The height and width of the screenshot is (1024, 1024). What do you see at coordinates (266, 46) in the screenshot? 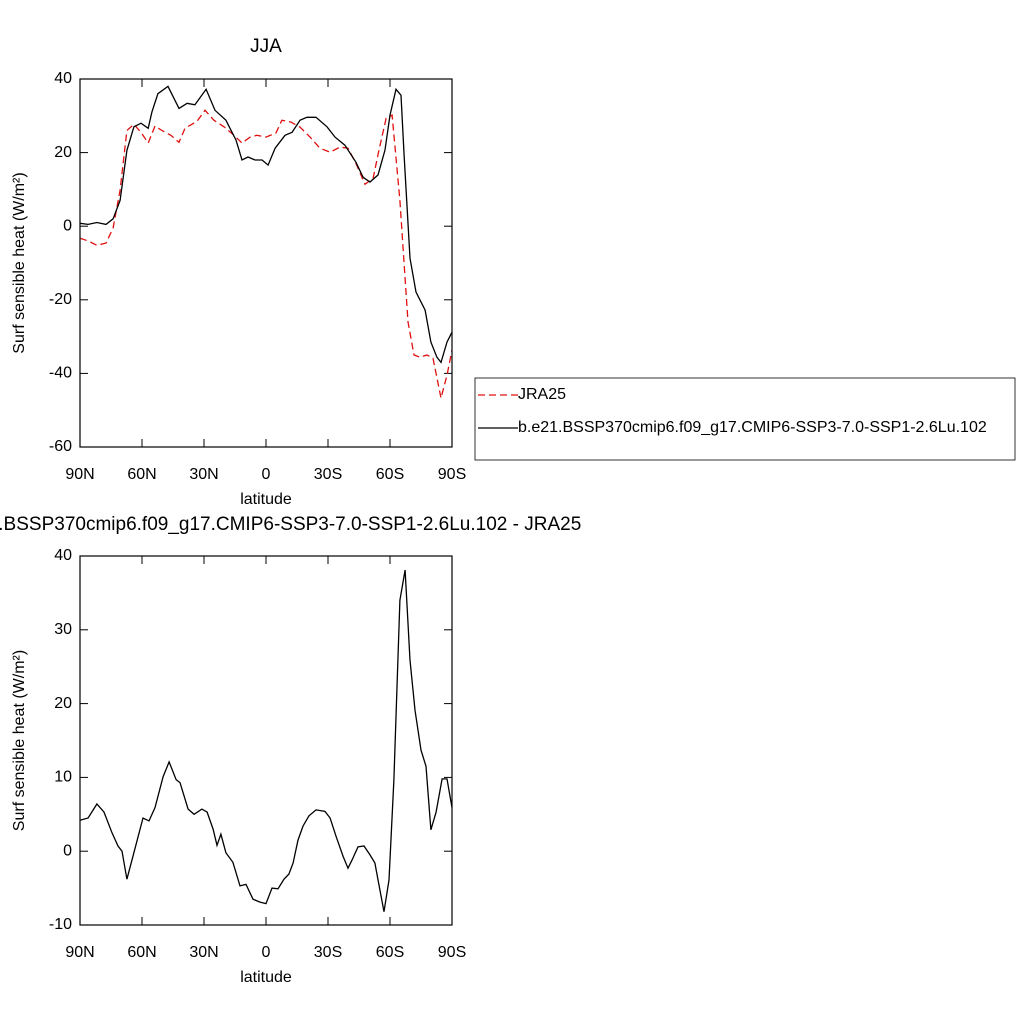
I see `chart-title: JJA` at bounding box center [266, 46].